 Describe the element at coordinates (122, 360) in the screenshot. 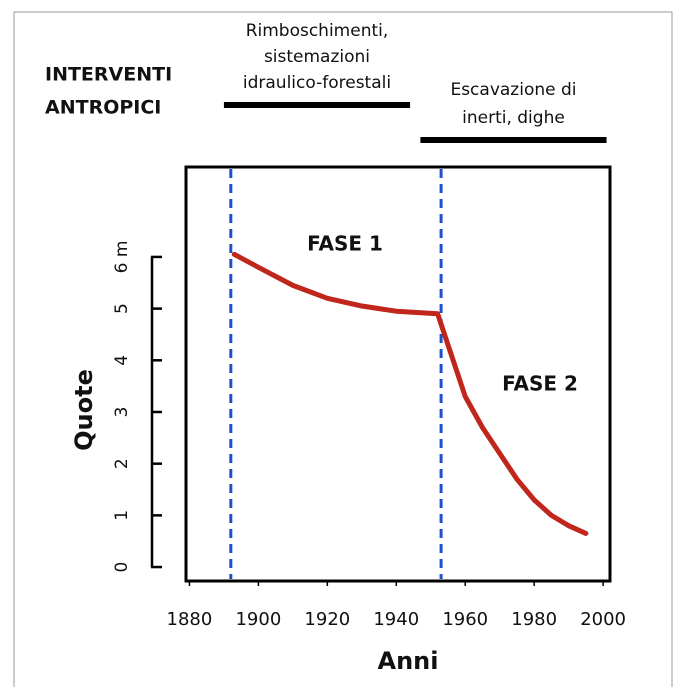

I see `y-tick-label: 4` at that location.